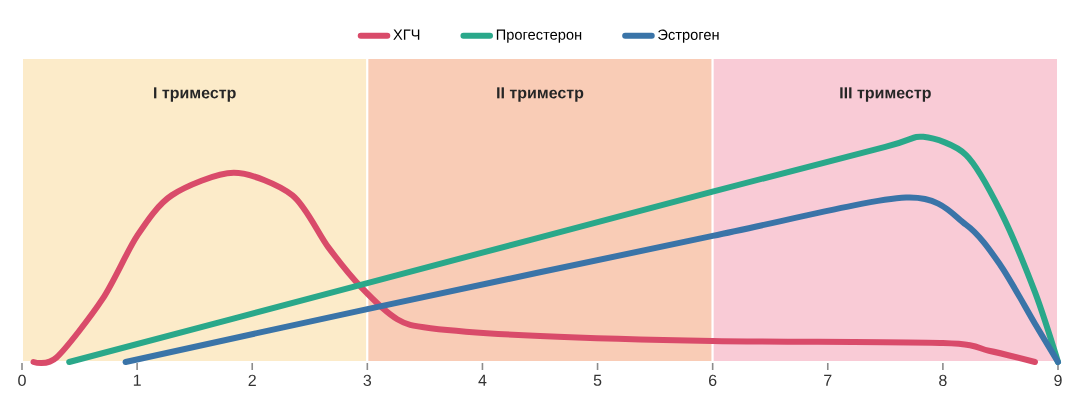  Describe the element at coordinates (195, 94) in the screenshot. I see `band-label: I триместр` at that location.